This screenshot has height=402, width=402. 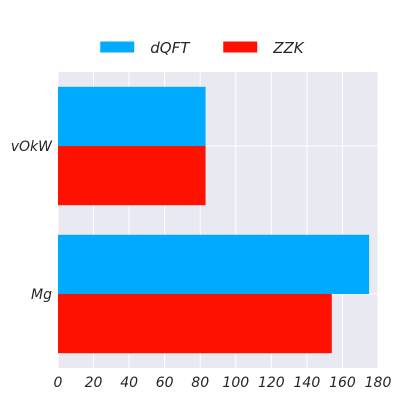 What do you see at coordinates (32, 147) in the screenshot?
I see `y-tick-label: vOkW` at bounding box center [32, 147].